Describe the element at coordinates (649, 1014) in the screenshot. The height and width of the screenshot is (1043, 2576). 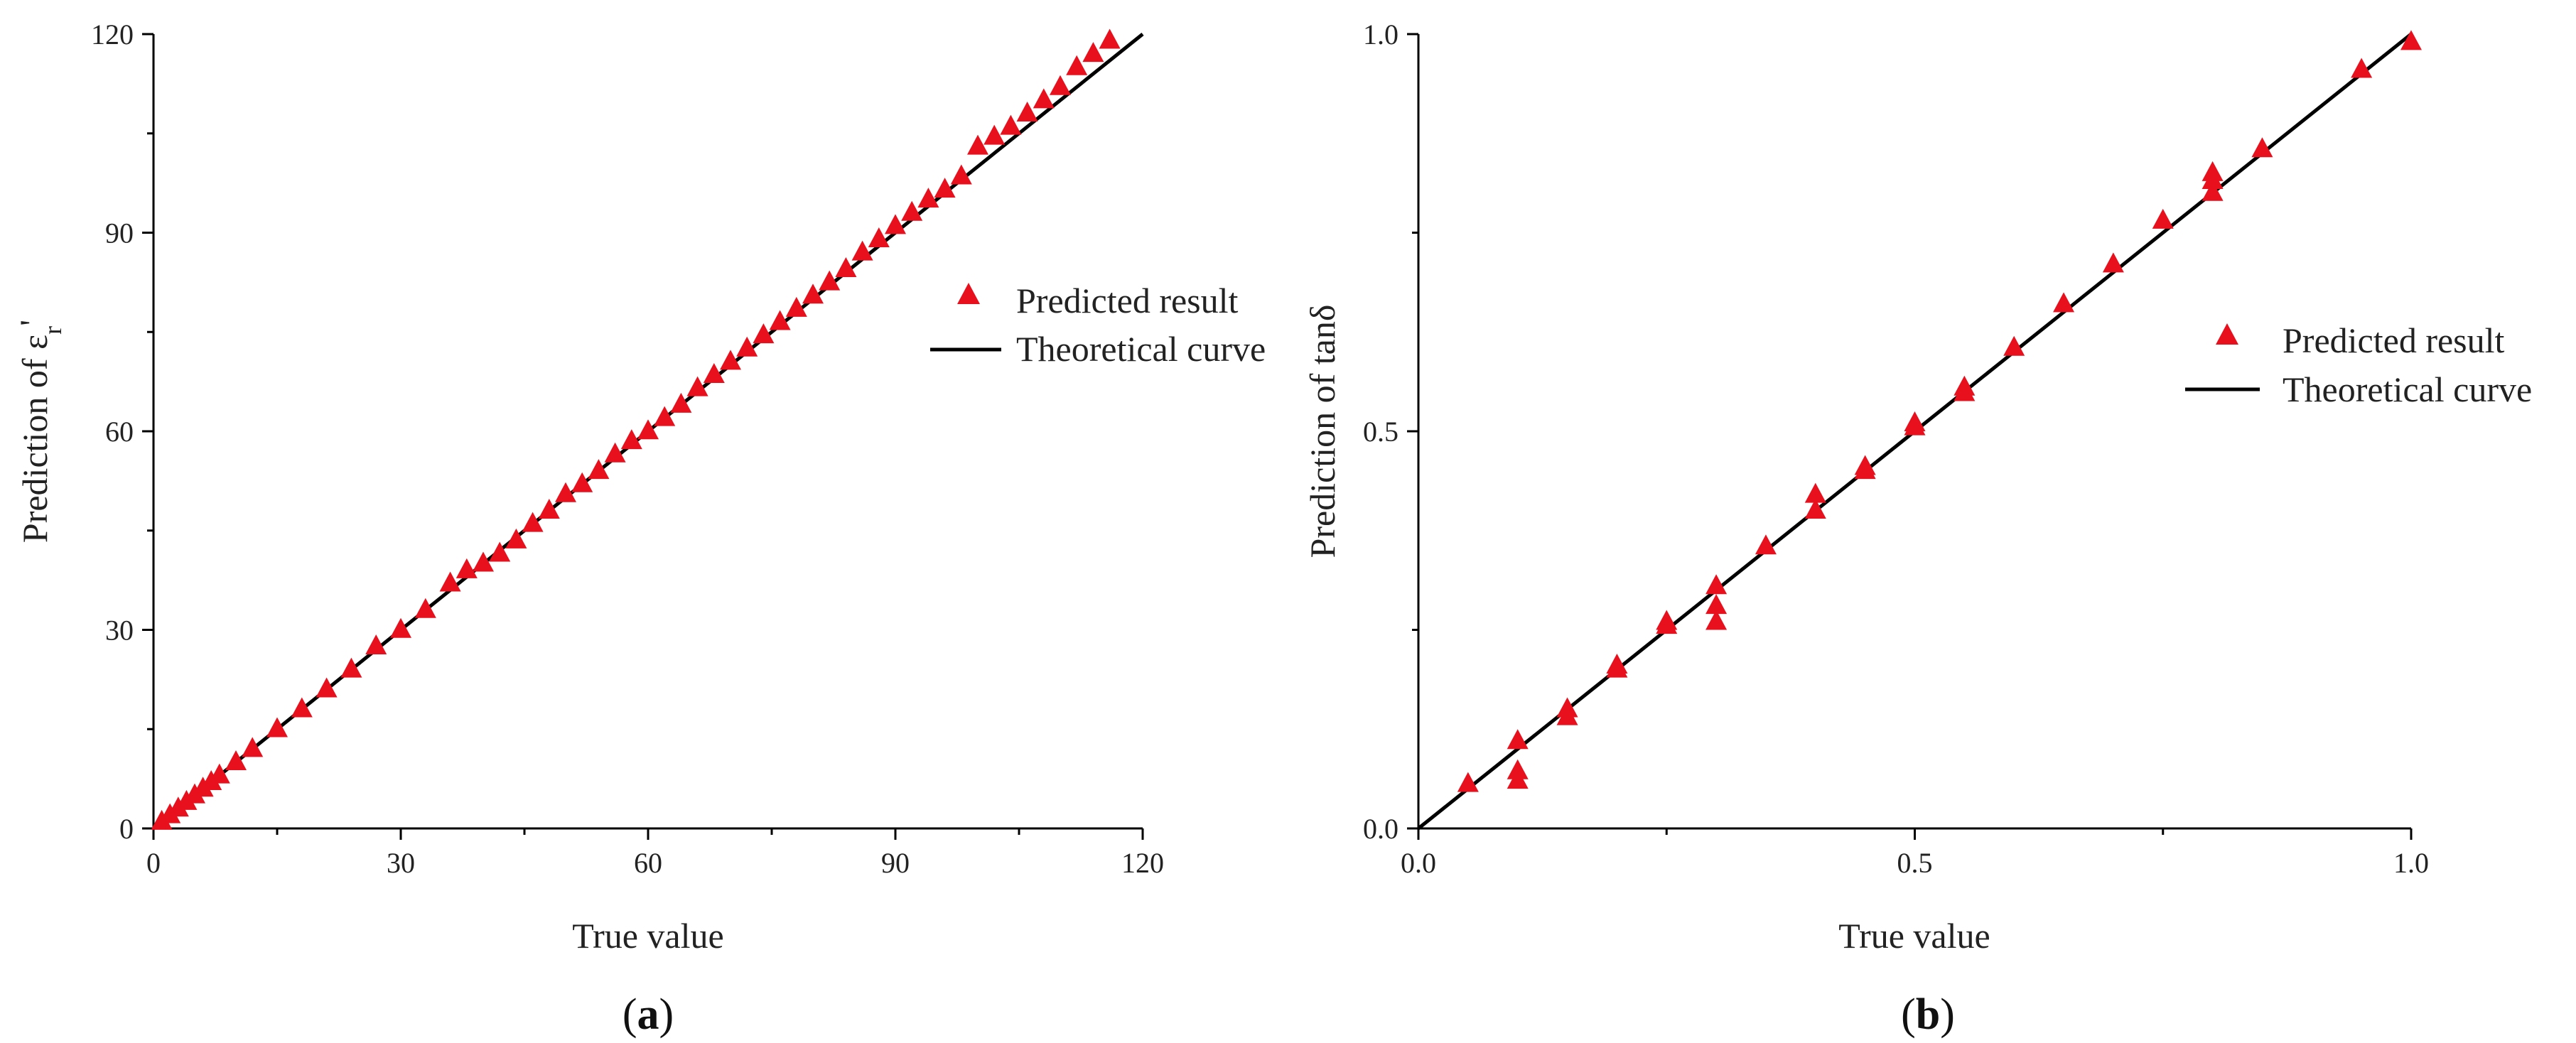
I see `panel-a-label: (a)` at that location.